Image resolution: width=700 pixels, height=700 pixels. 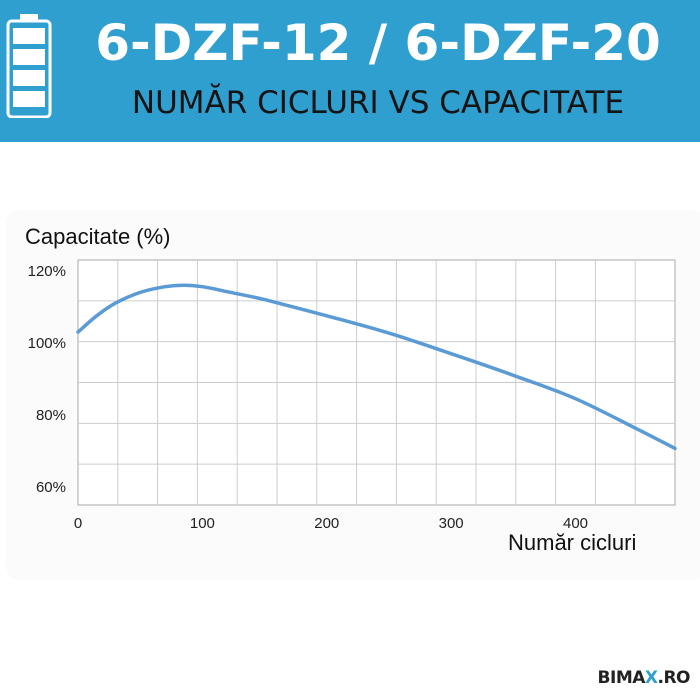 What do you see at coordinates (29, 66) in the screenshot?
I see `battery-icon` at bounding box center [29, 66].